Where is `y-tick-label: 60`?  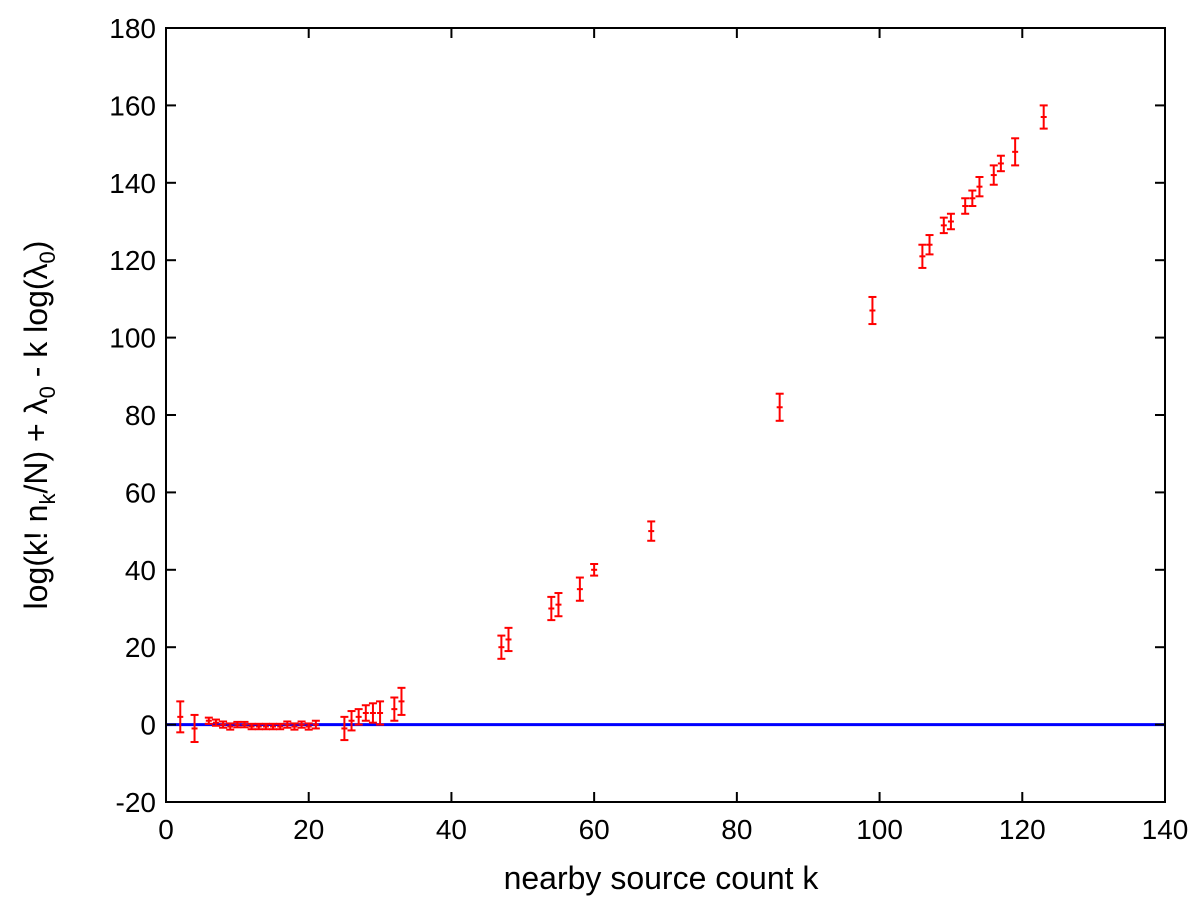
y-tick-label: 60 is located at coordinates (140, 492).